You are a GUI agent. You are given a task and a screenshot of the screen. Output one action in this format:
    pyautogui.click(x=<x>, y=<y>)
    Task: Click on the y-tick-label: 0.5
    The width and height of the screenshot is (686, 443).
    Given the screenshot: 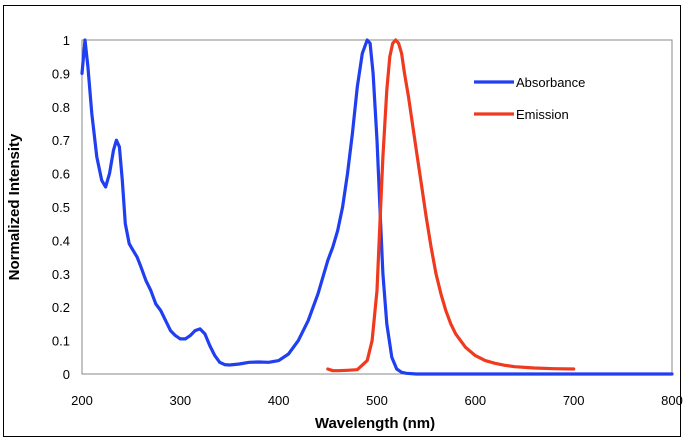 What is the action you would take?
    pyautogui.click(x=61, y=207)
    